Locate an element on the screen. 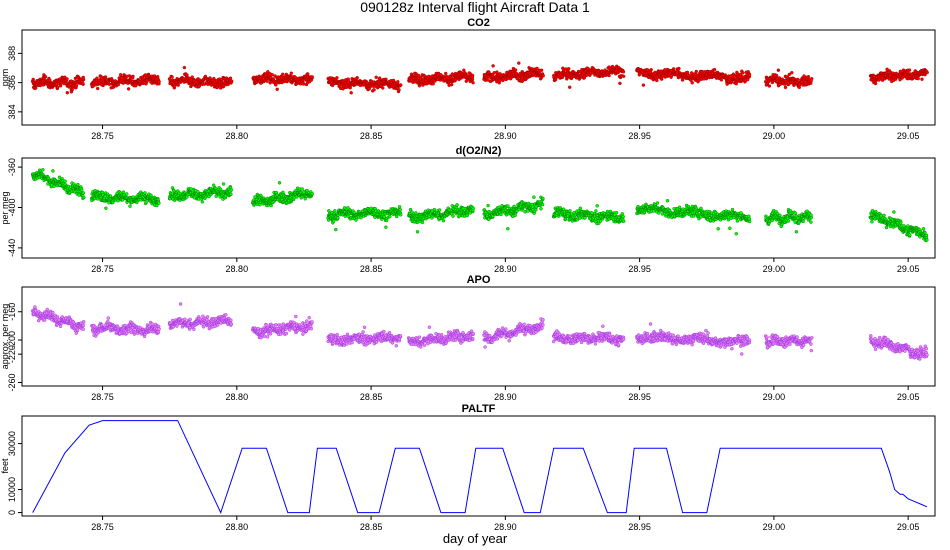  x-tick-label: 28.80 is located at coordinates (237, 136).